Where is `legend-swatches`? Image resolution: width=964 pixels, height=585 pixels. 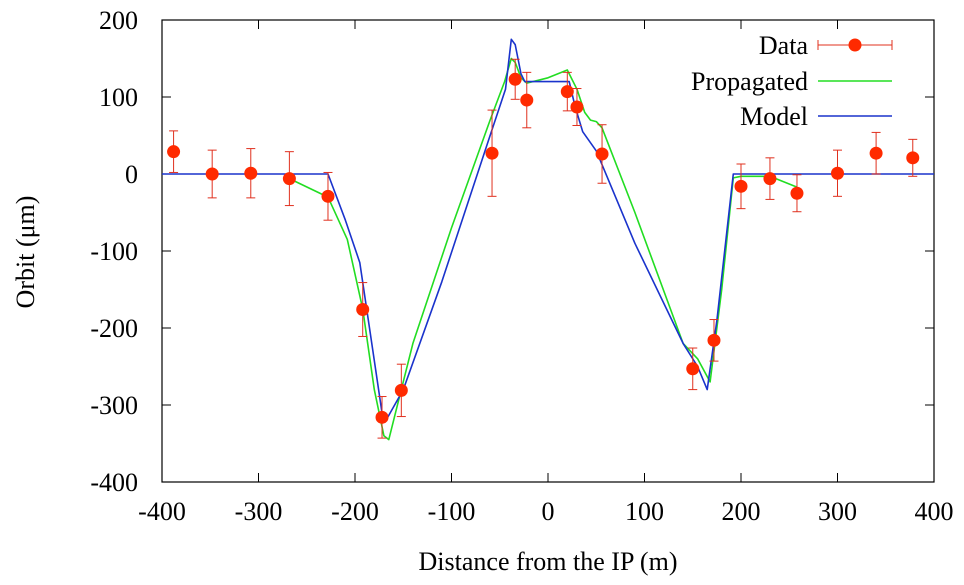
legend-swatches is located at coordinates (855, 77).